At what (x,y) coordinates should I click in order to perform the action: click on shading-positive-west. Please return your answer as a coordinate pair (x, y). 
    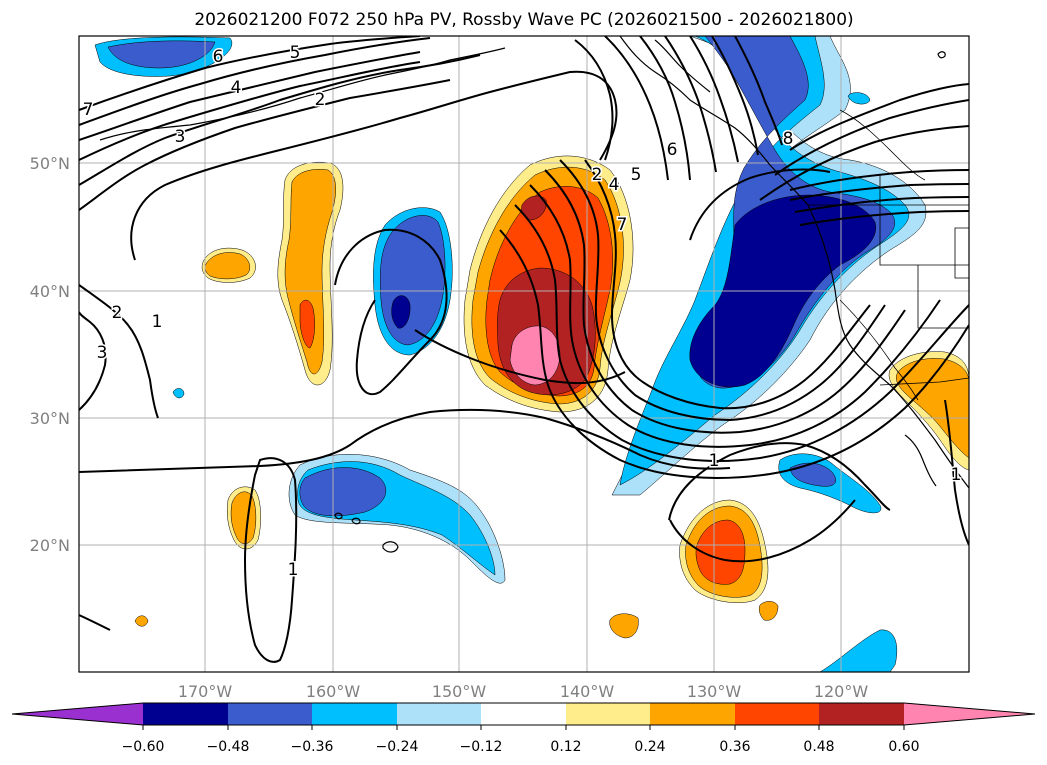
    Looking at the image, I should click on (239, 394).